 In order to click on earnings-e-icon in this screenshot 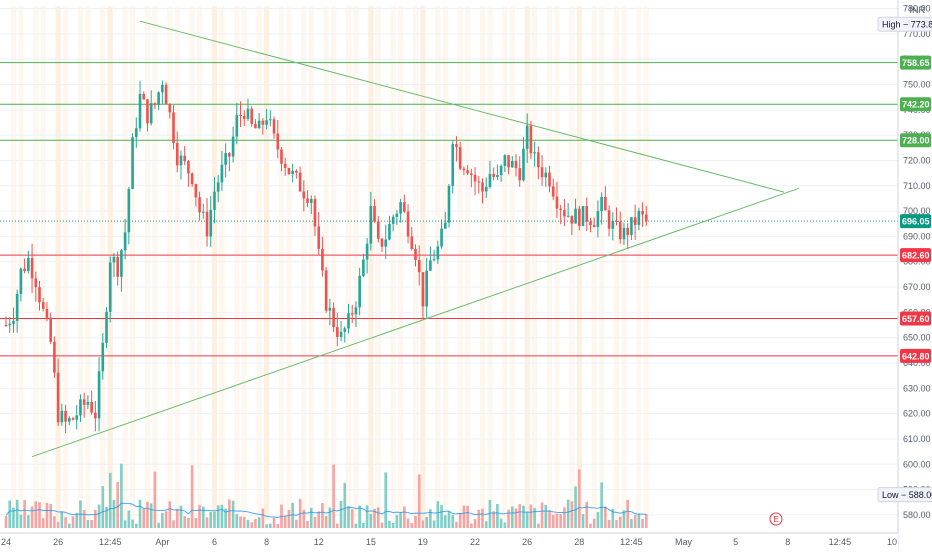, I will do `click(776, 519)`.